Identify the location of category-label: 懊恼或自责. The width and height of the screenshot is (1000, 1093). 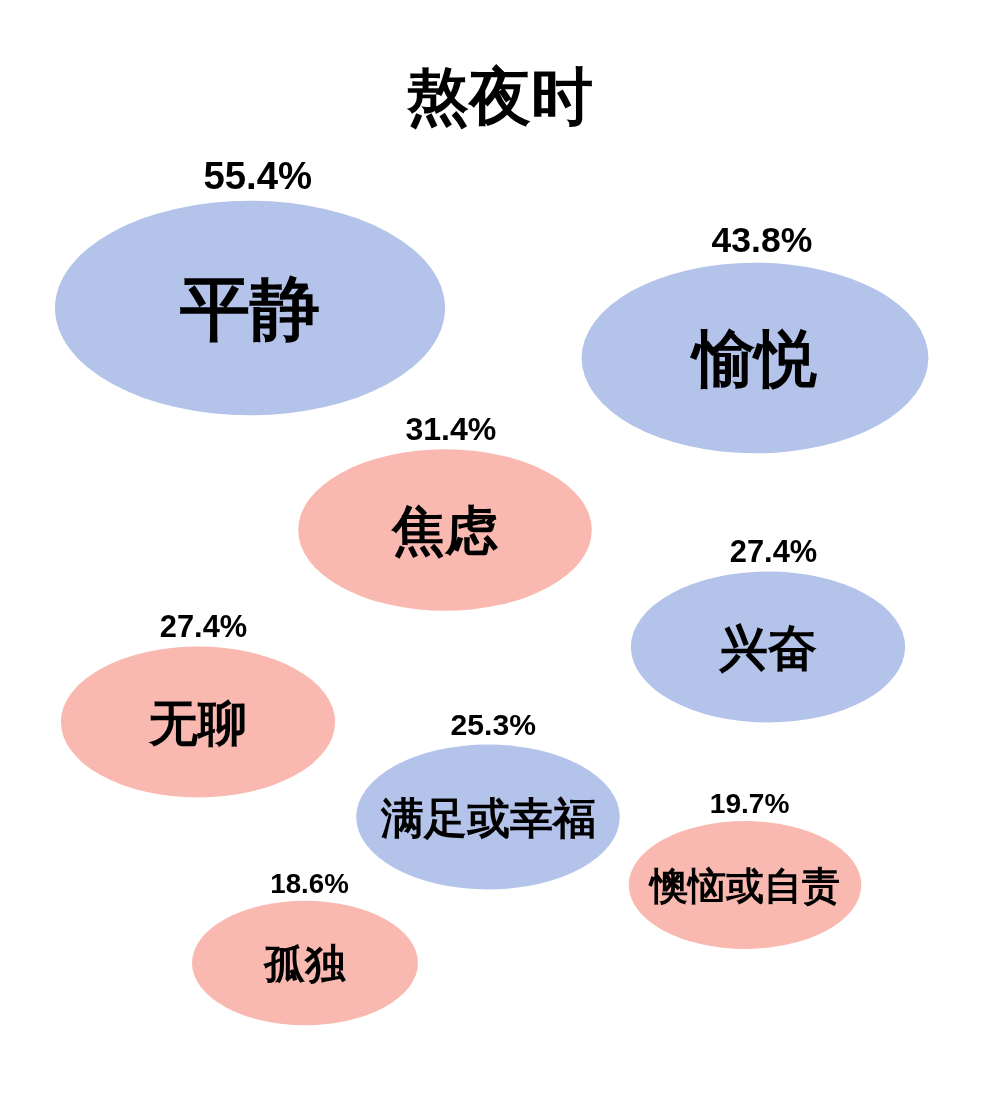
(744, 885).